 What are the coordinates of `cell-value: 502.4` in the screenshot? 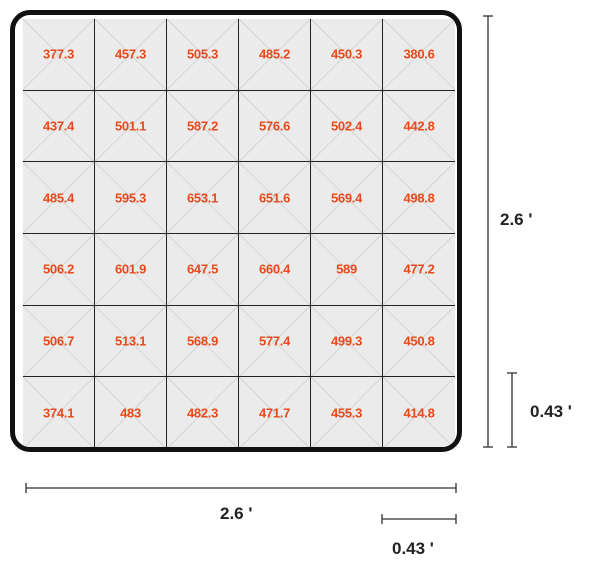 It's located at (346, 126).